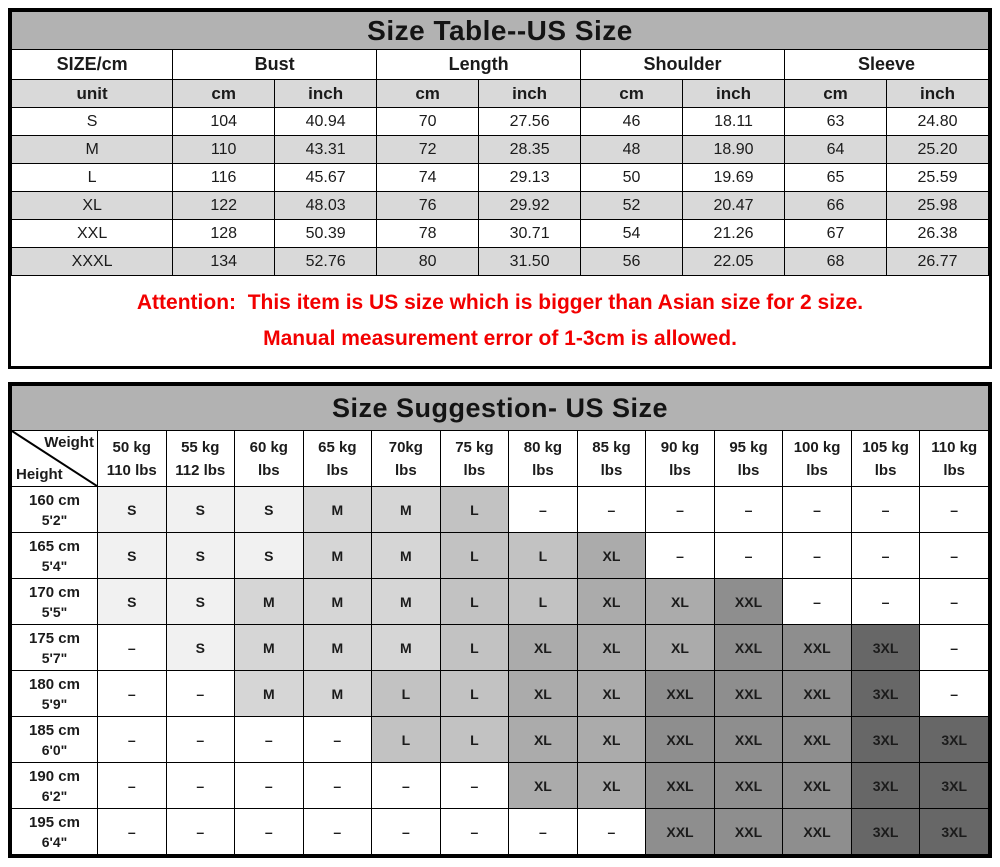 This screenshot has width=1000, height=867. I want to click on measurement-cell: 26.38, so click(937, 233).